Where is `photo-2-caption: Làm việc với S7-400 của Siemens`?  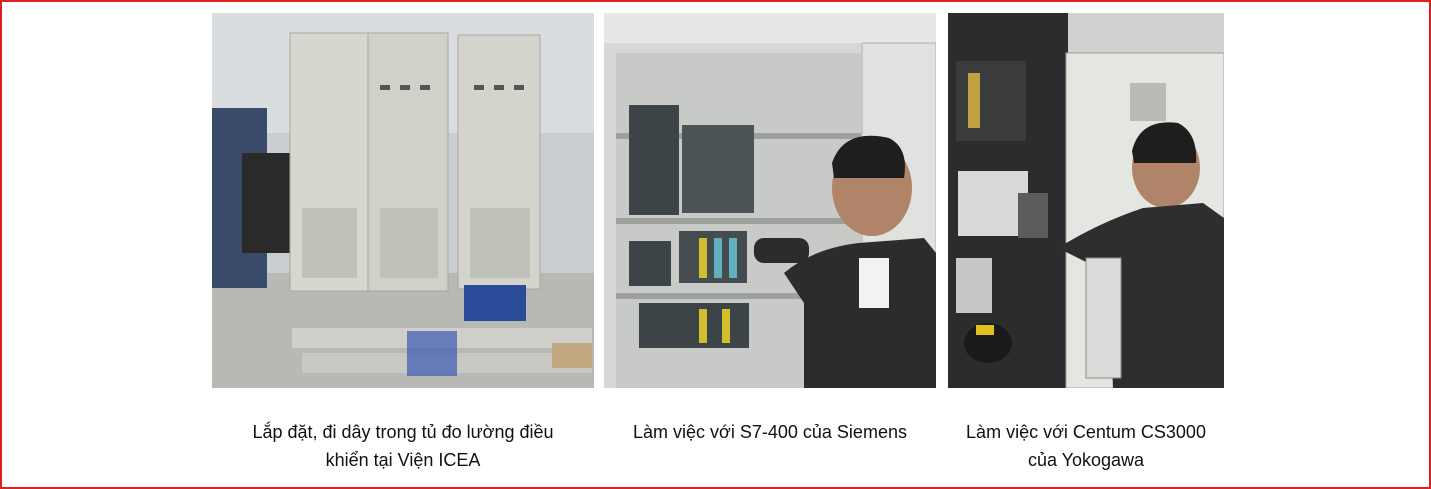 photo-2-caption: Làm việc với S7-400 của Siemens is located at coordinates (770, 432).